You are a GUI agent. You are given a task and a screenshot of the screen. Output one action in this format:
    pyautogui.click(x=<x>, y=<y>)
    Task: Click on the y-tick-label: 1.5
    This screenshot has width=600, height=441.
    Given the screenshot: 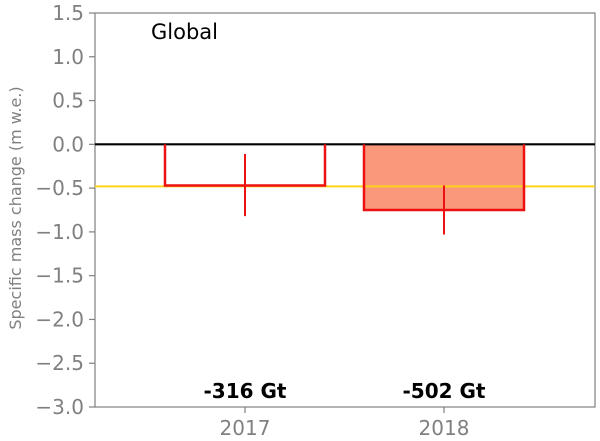 What is the action you would take?
    pyautogui.click(x=68, y=13)
    